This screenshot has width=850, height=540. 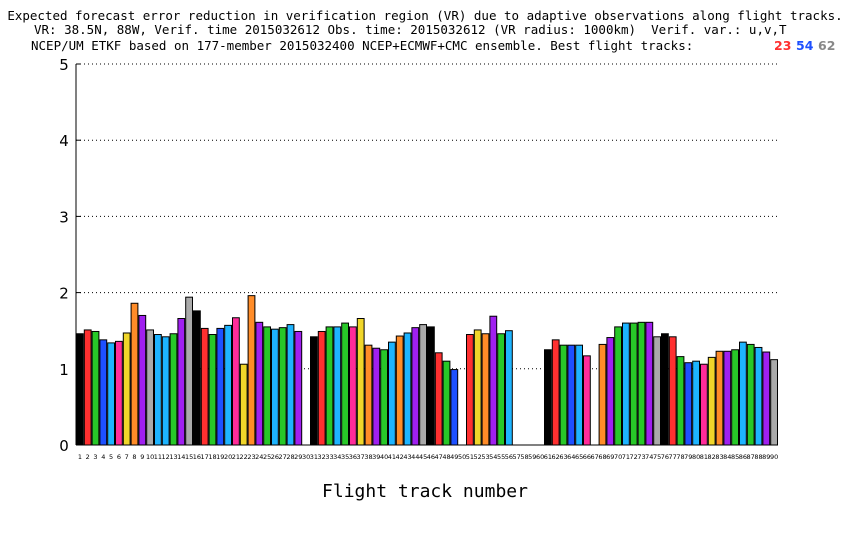 What do you see at coordinates (212, 457) in the screenshot?
I see `x-tick-label: 18` at bounding box center [212, 457].